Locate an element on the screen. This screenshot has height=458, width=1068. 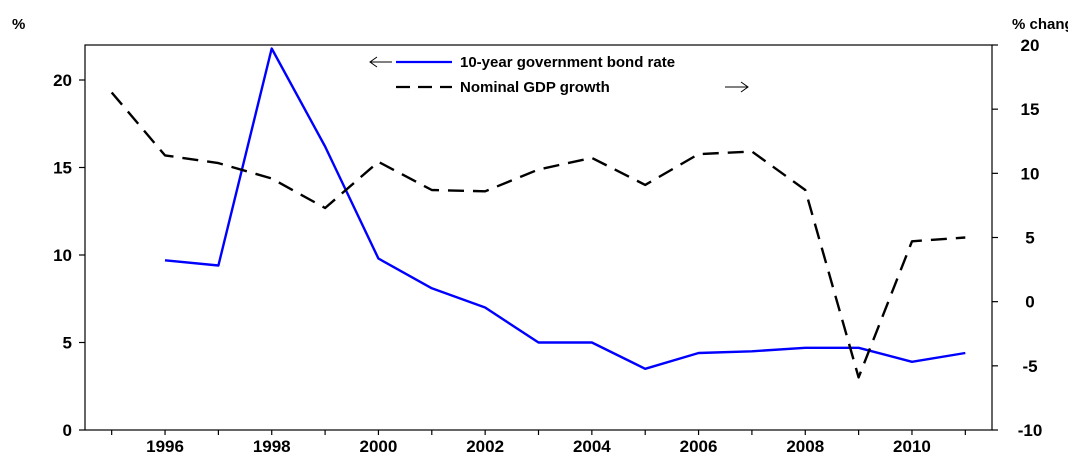
left-y-tick-label: 15 is located at coordinates (62, 168).